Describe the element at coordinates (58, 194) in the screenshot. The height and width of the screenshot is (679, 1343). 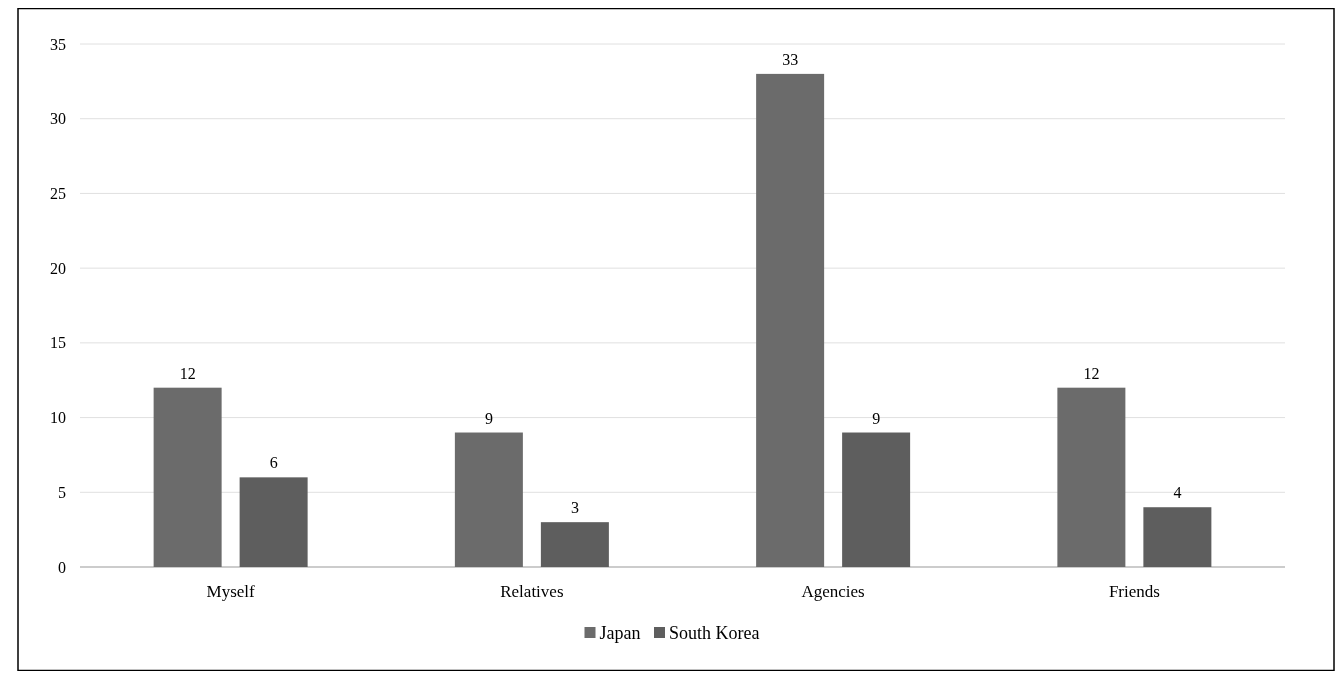
I see `y-tick-label: 25` at that location.